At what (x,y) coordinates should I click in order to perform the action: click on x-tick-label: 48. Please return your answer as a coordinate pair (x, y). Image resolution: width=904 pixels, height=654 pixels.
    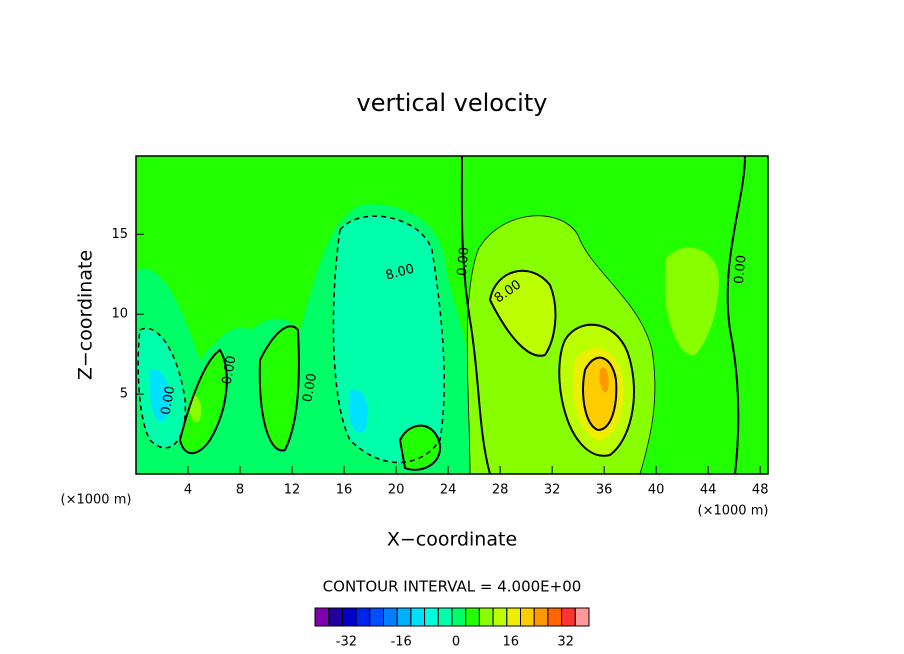
    Looking at the image, I should click on (760, 490).